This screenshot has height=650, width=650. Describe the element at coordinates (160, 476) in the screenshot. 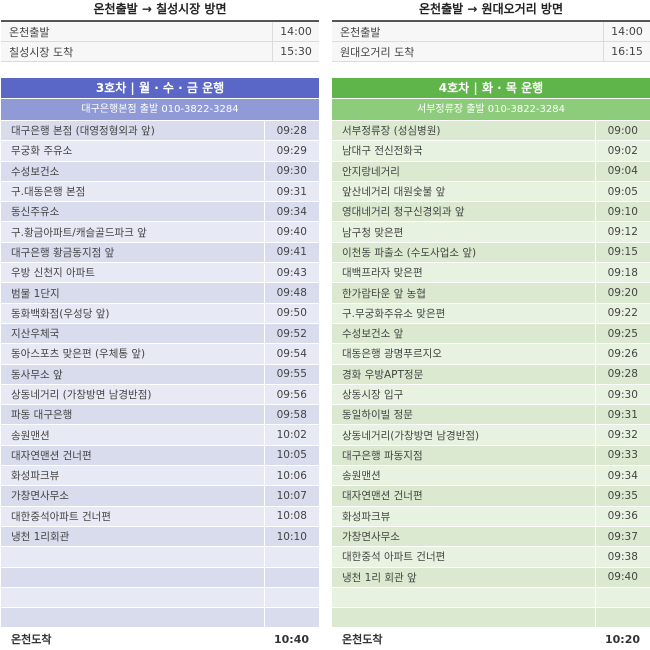

I see `table-row: 화성파크뷰 10:06` at that location.